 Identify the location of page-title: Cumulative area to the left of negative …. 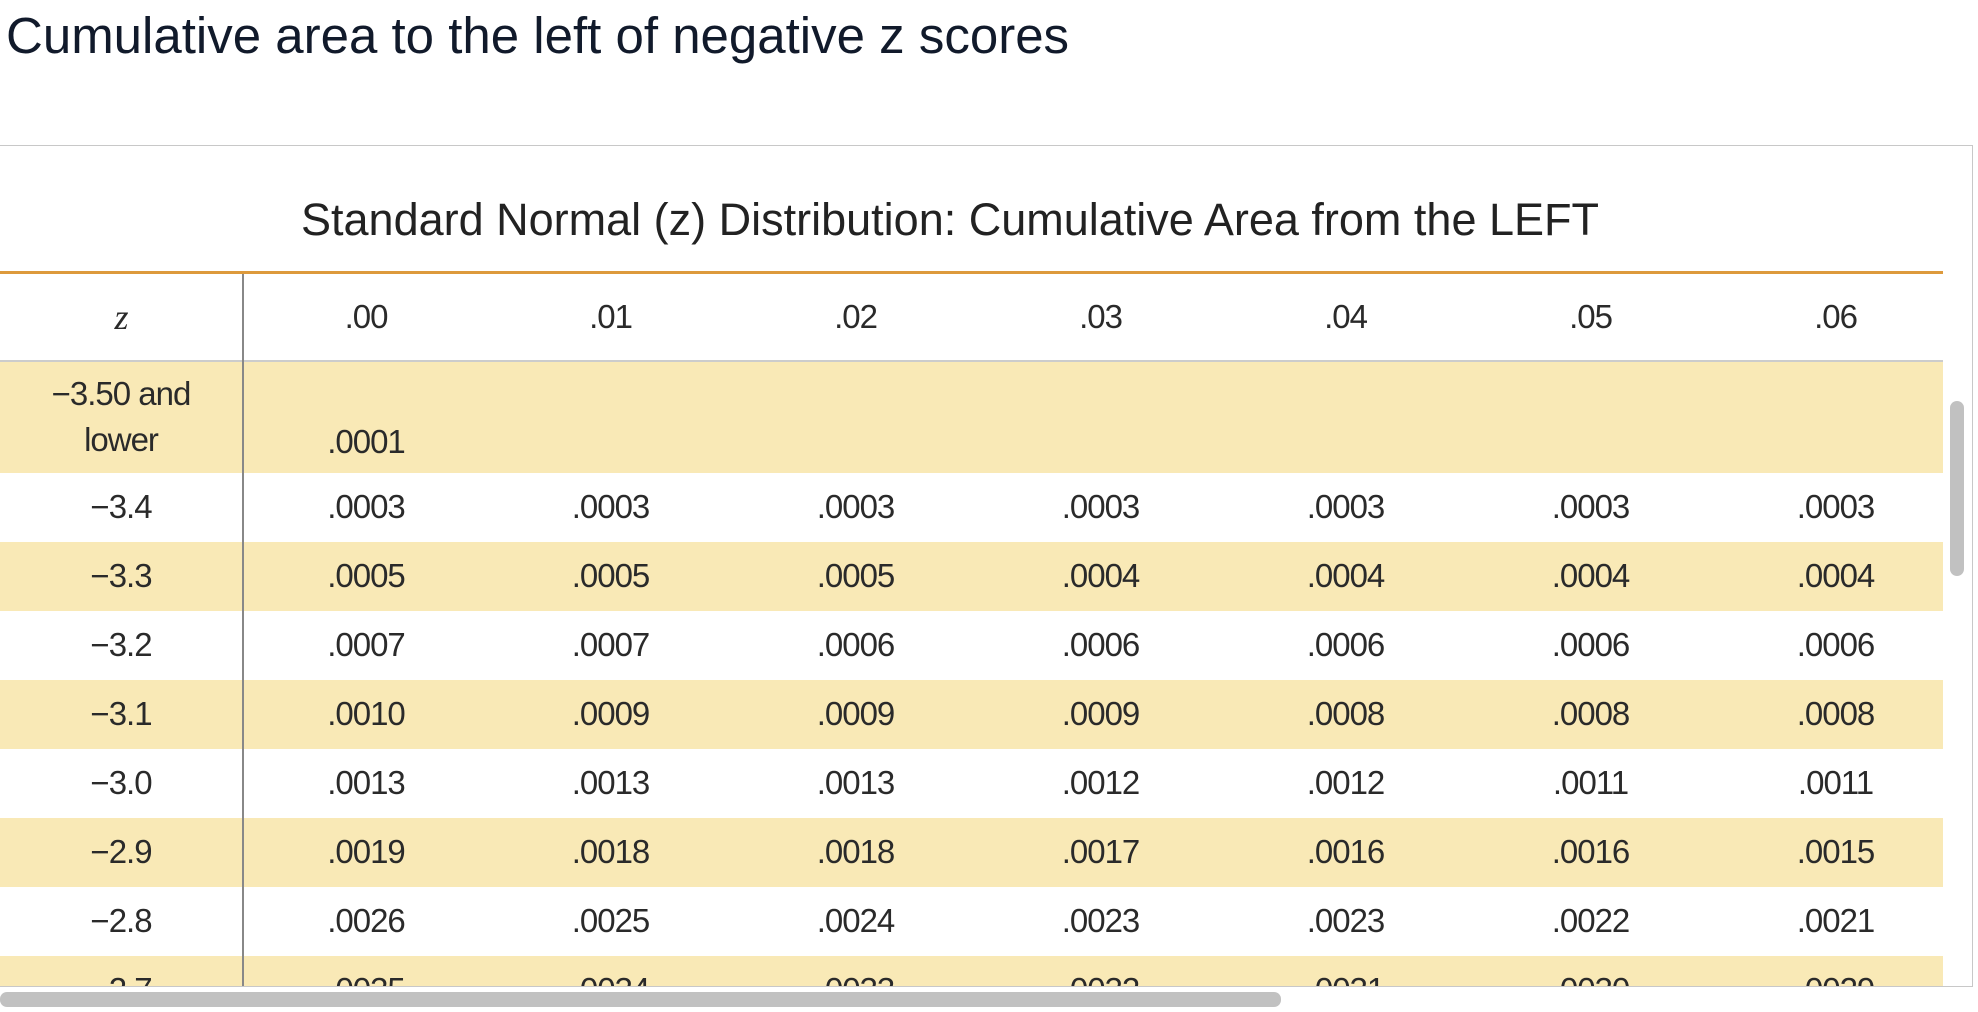
(538, 35).